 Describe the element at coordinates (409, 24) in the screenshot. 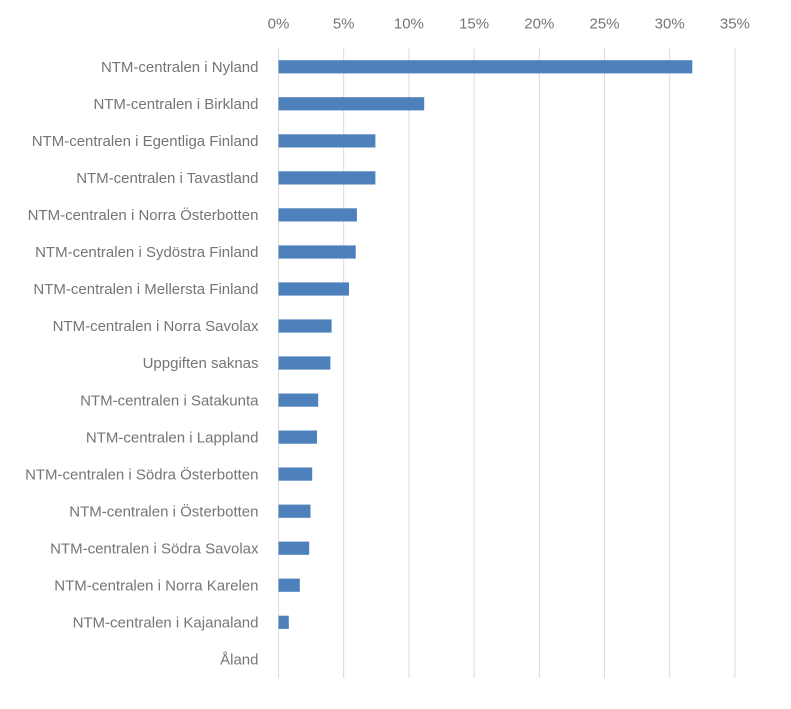

I see `svg-text: 10%` at that location.